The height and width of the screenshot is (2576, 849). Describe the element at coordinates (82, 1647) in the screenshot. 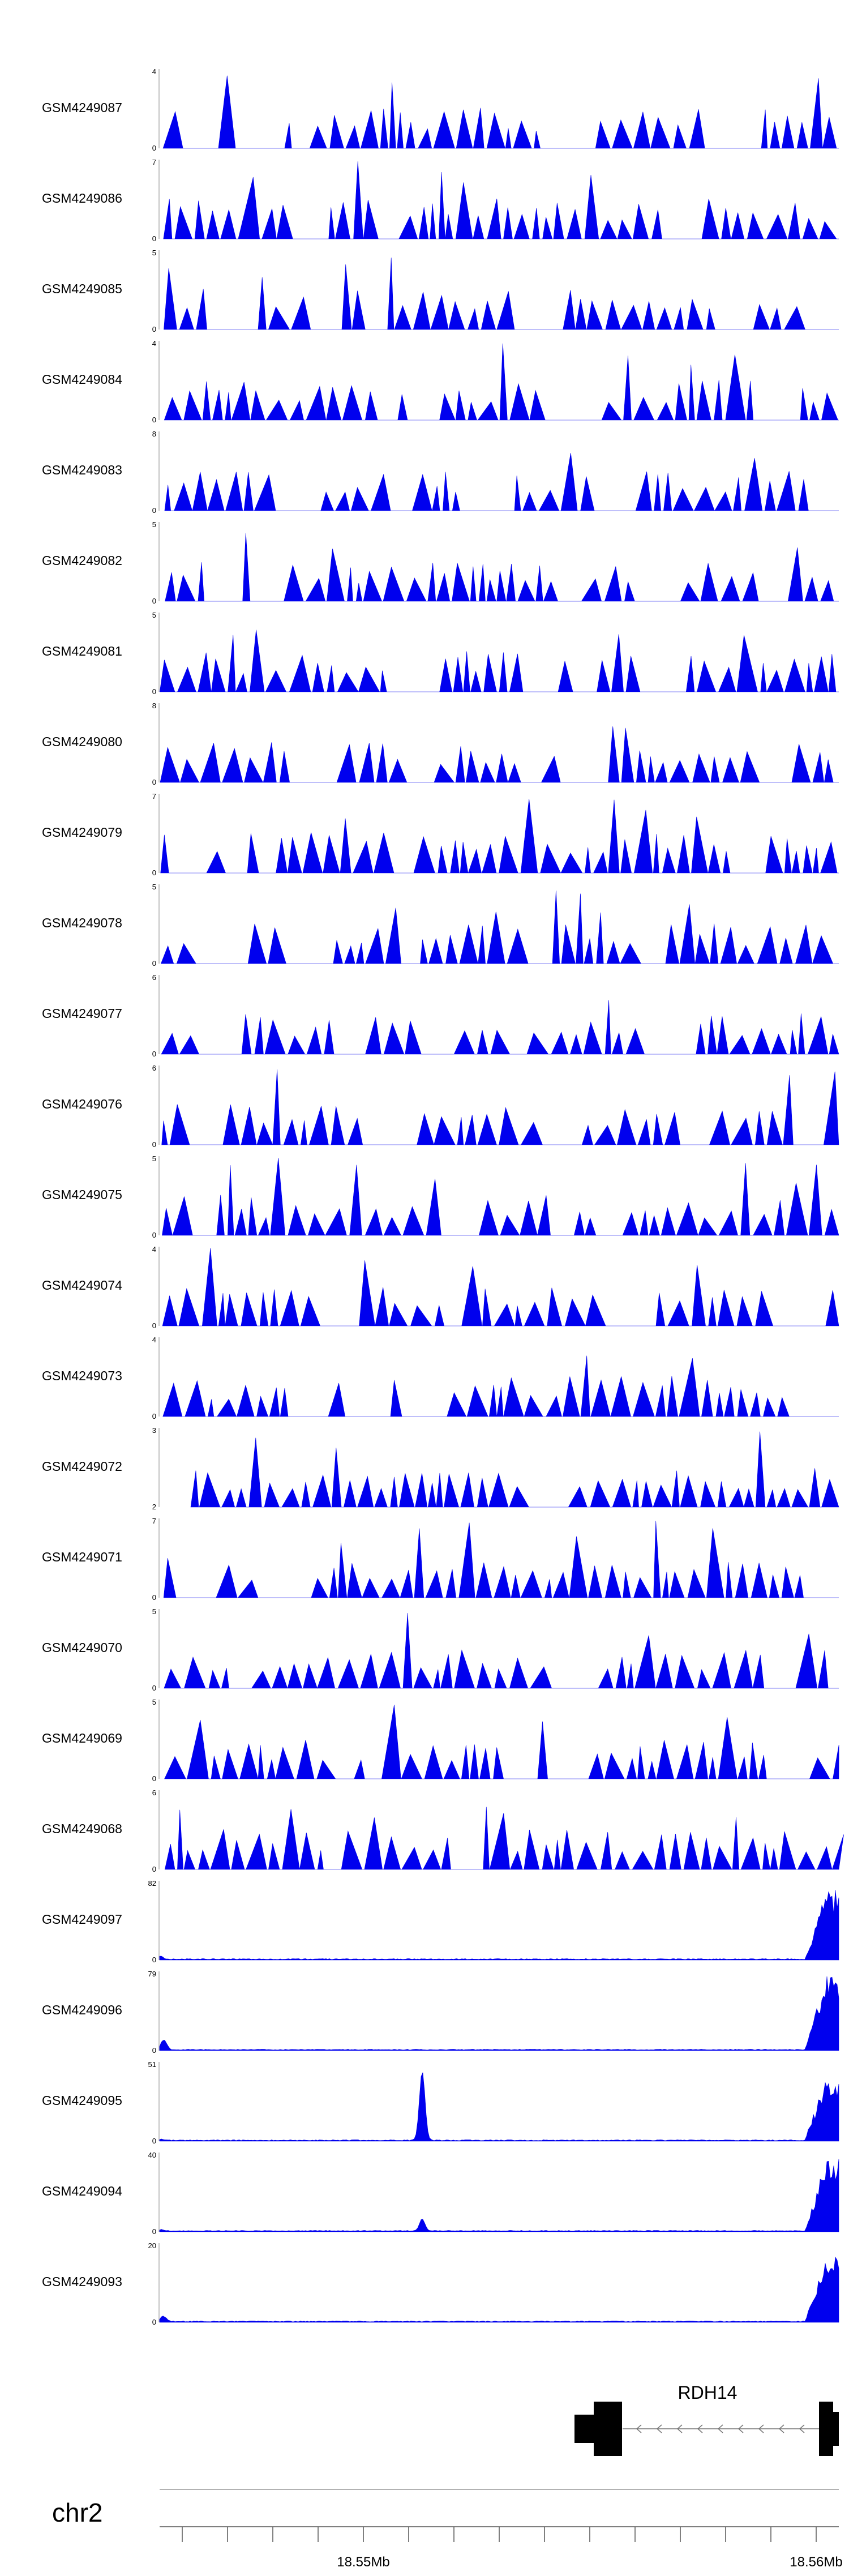

I see `track-label: GSM4249070` at that location.